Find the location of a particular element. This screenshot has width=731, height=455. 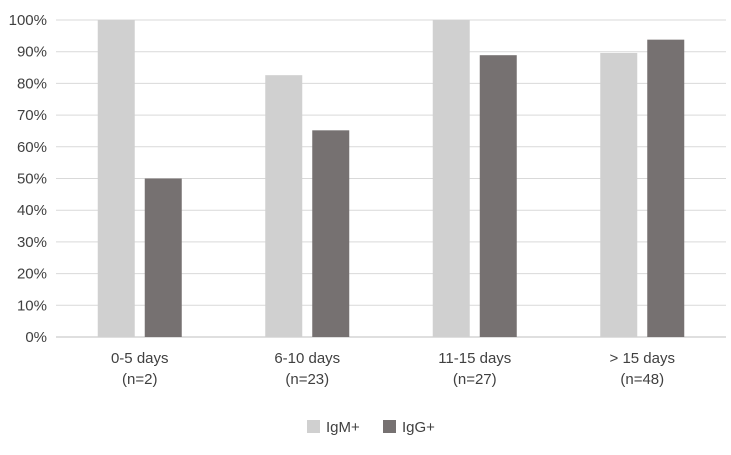

y-tick-label: 50% is located at coordinates (32, 179).